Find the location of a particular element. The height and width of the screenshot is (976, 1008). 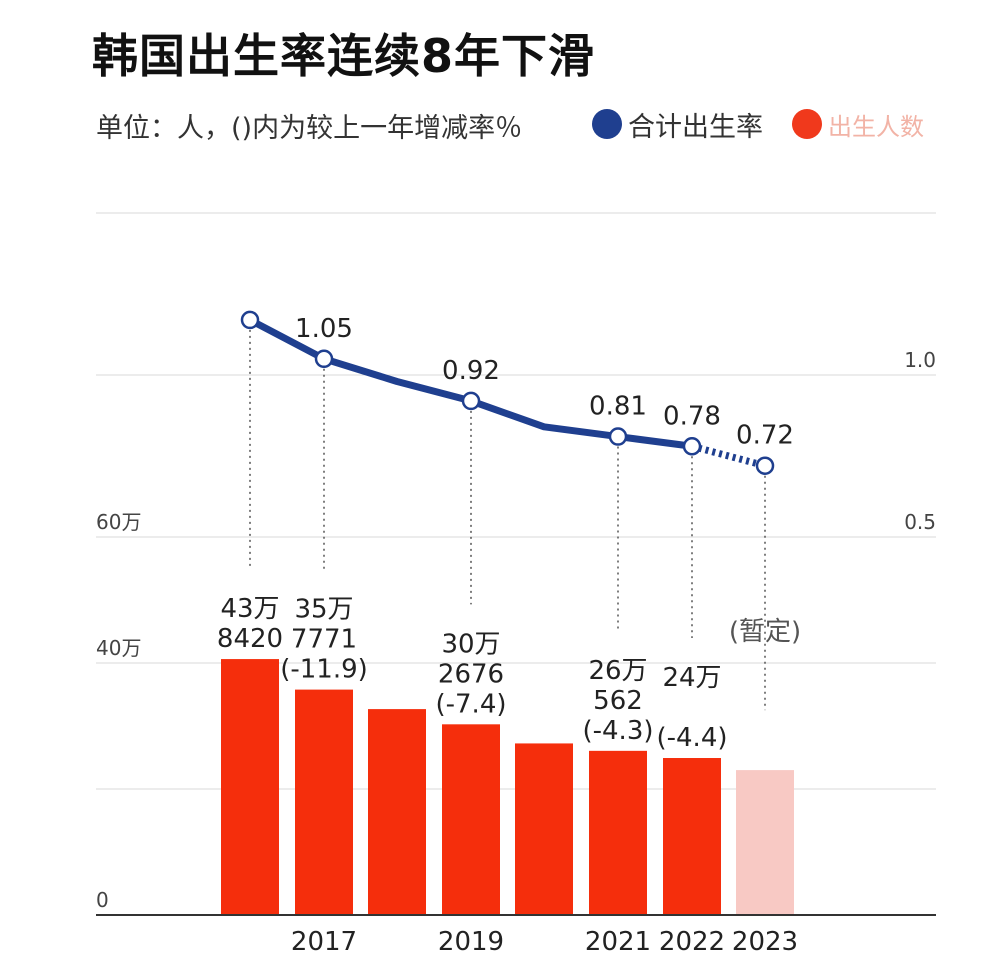

bar-2023 is located at coordinates (765, 842).